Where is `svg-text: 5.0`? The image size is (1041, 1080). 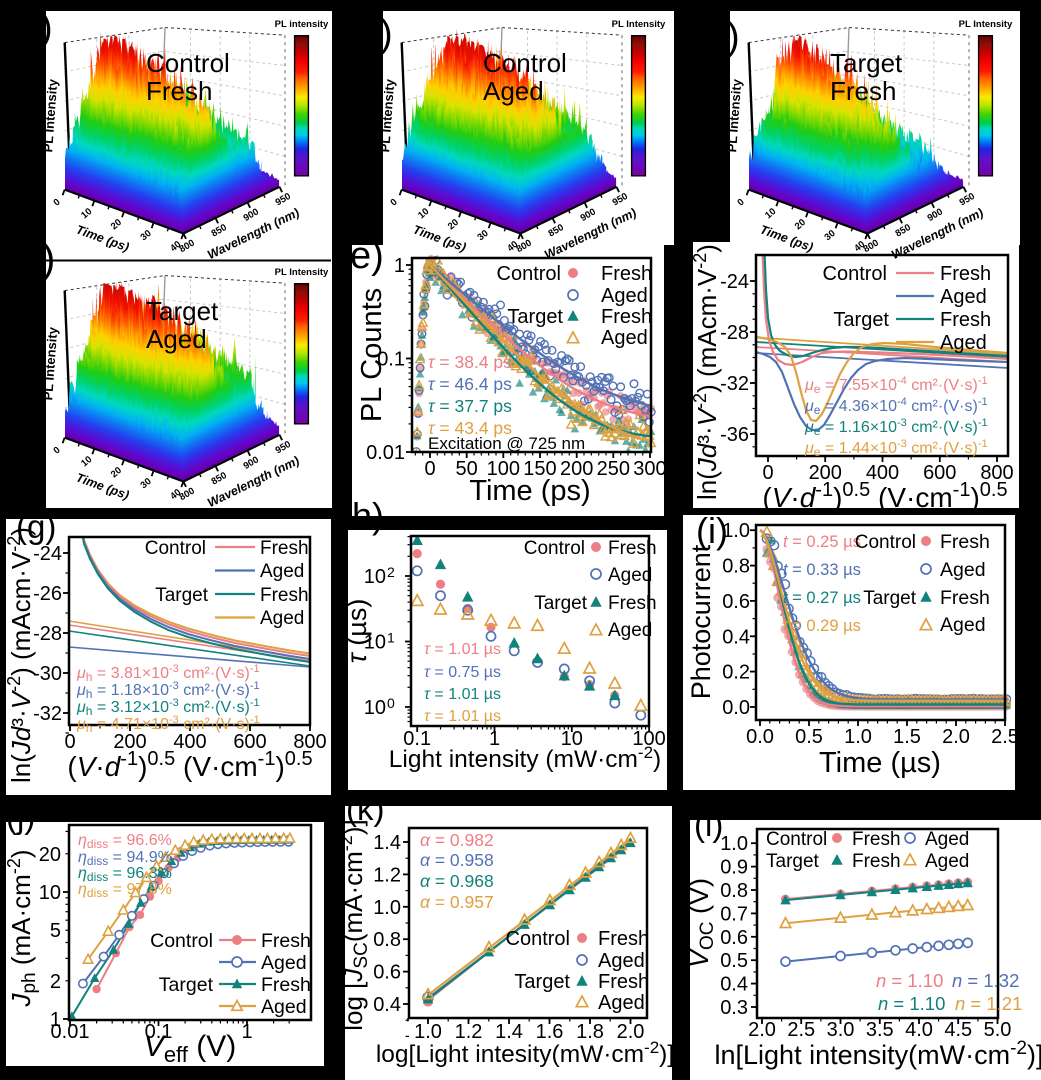
svg-text: 5.0 is located at coordinates (998, 1030).